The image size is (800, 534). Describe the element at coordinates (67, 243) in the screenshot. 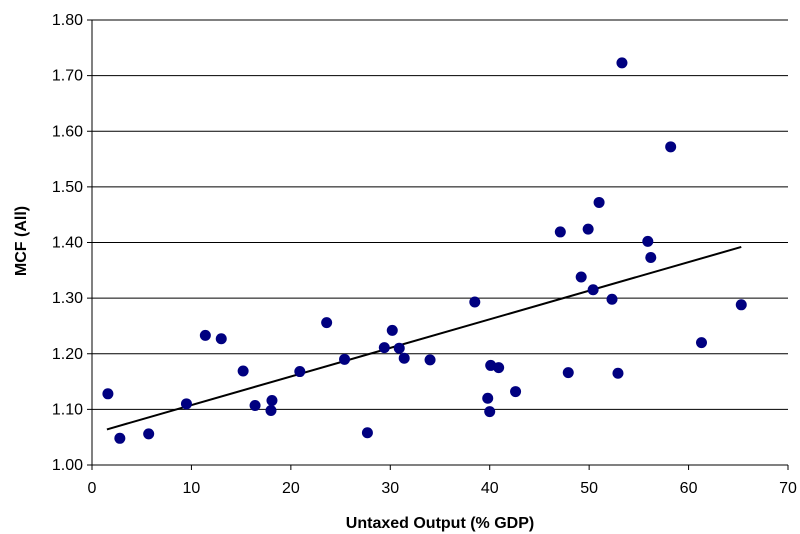

I see `y-tick-label: 1.40` at that location.